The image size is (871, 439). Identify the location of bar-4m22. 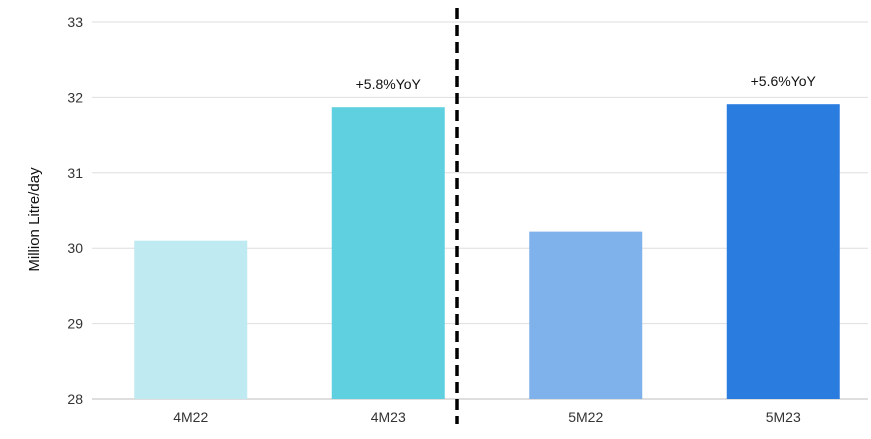
(191, 319).